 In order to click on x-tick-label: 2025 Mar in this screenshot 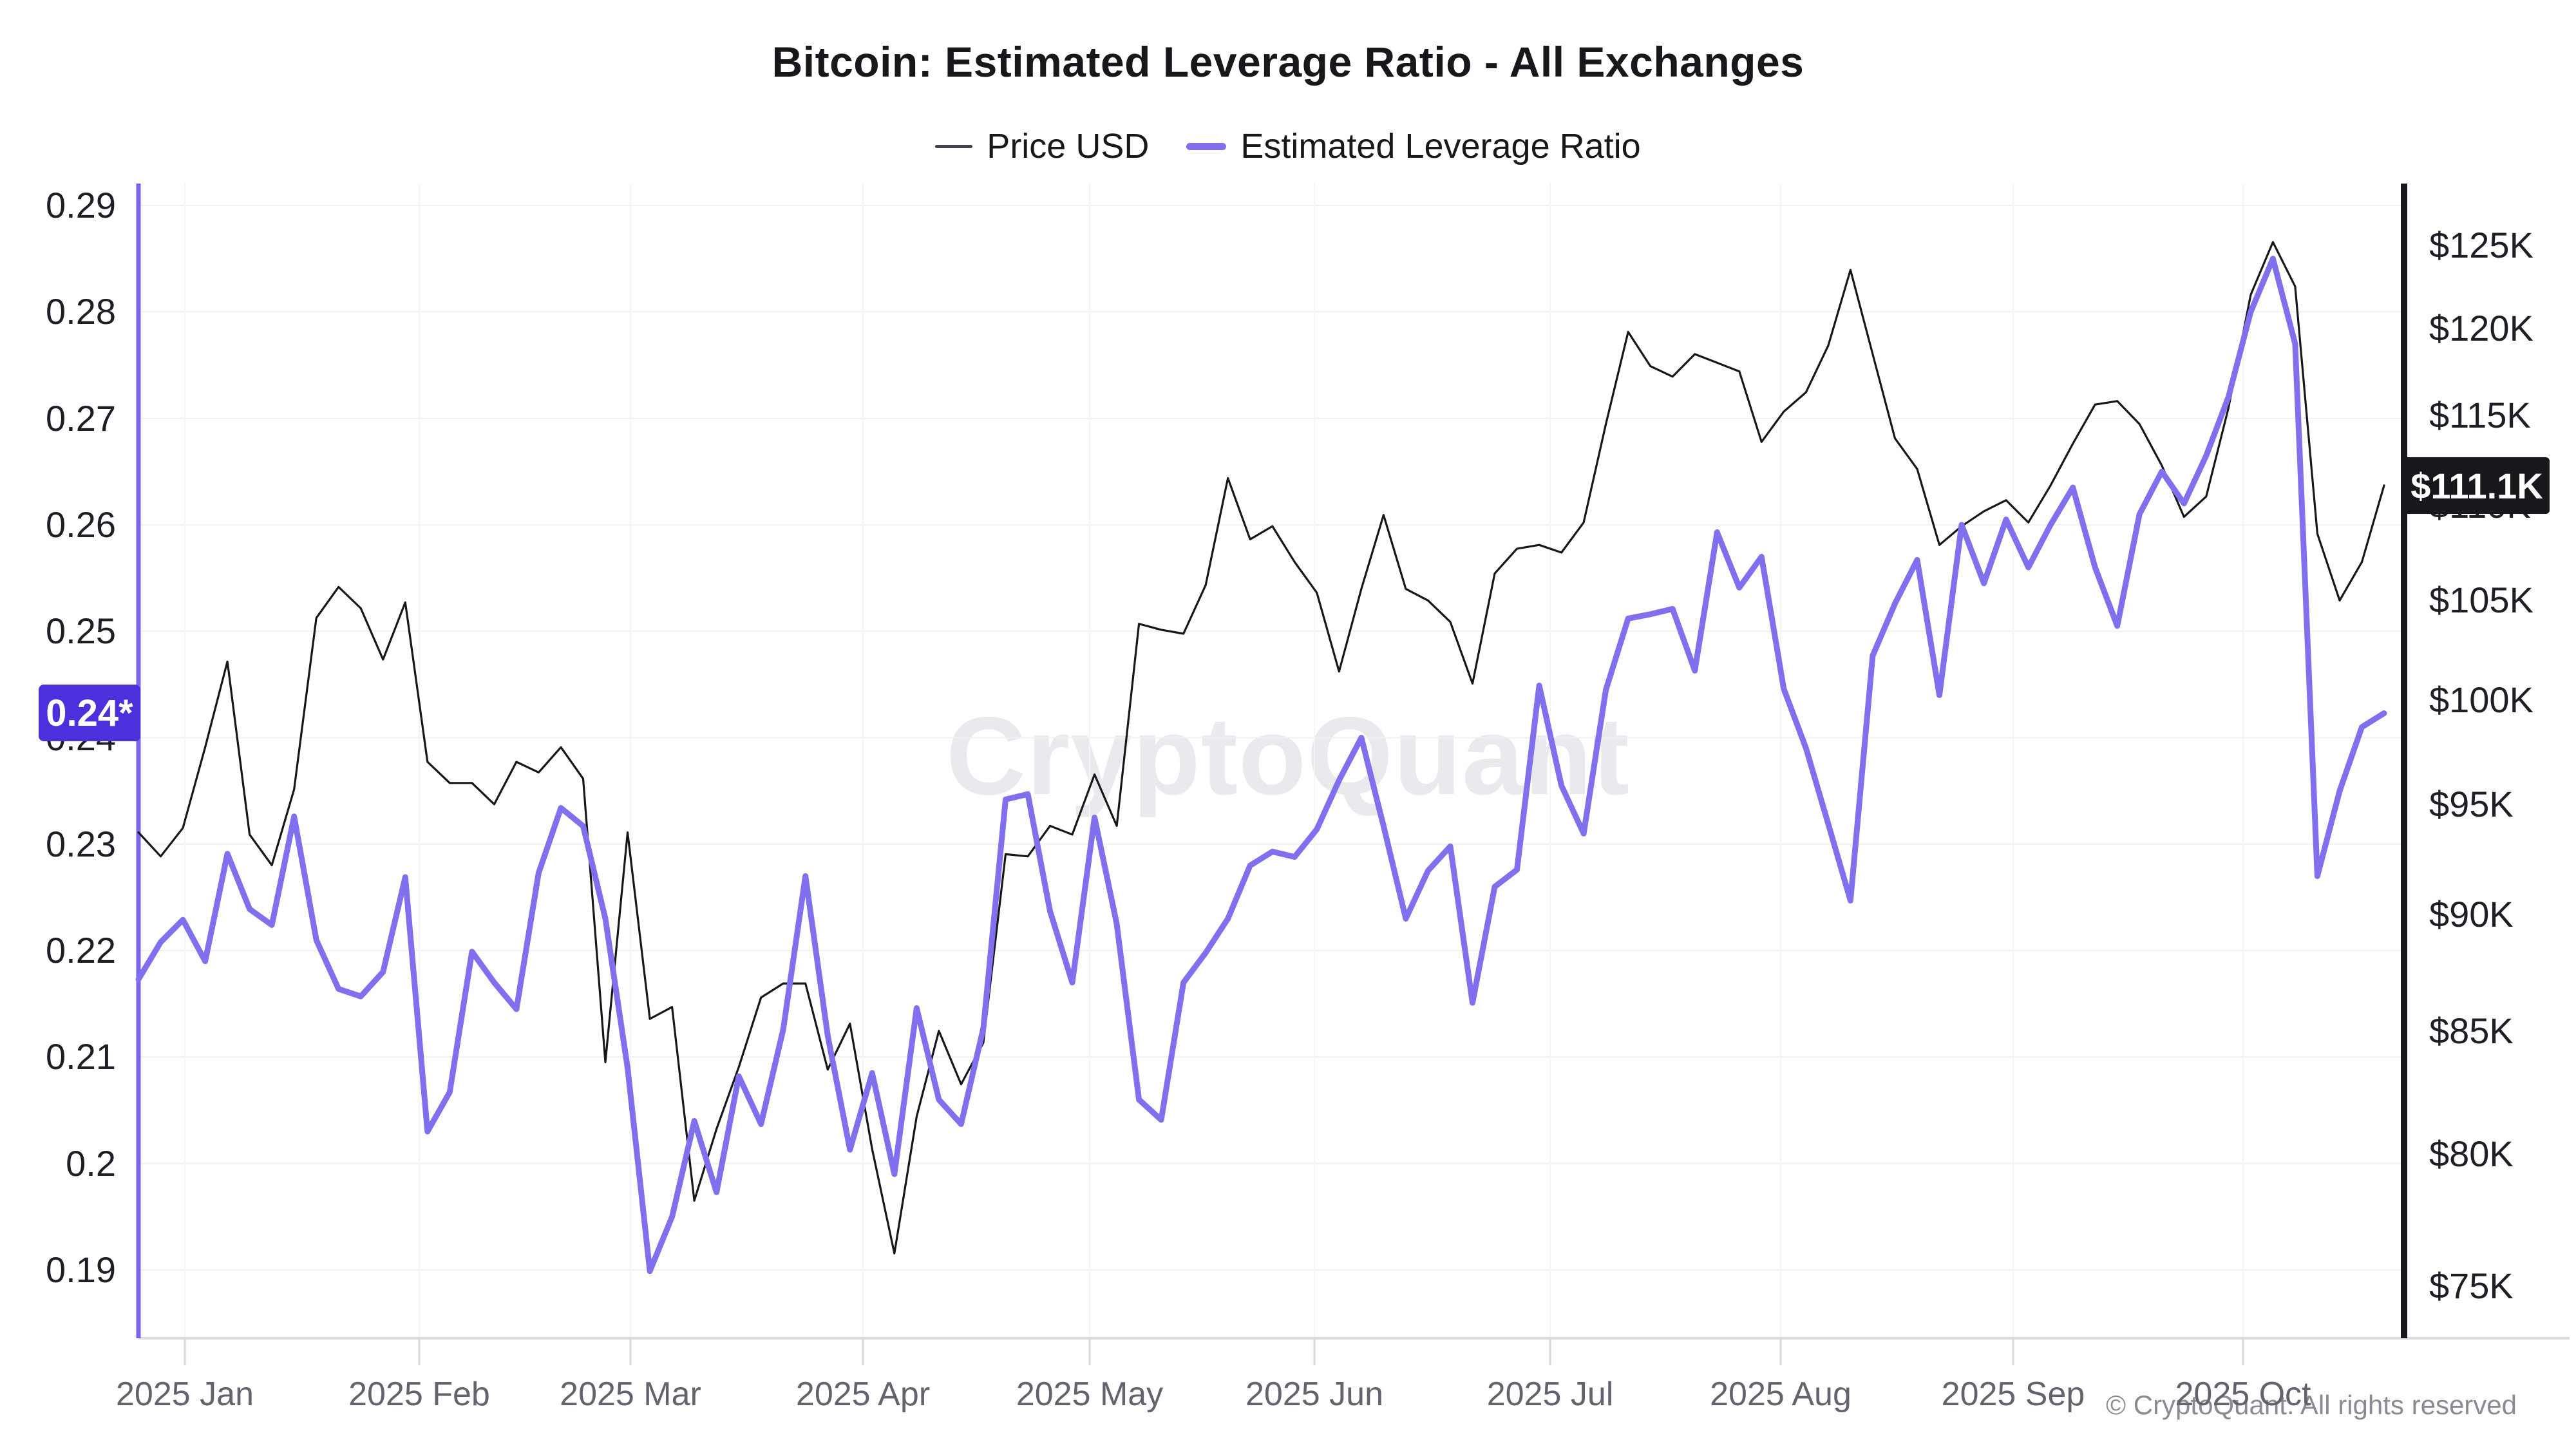, I will do `click(630, 1395)`.